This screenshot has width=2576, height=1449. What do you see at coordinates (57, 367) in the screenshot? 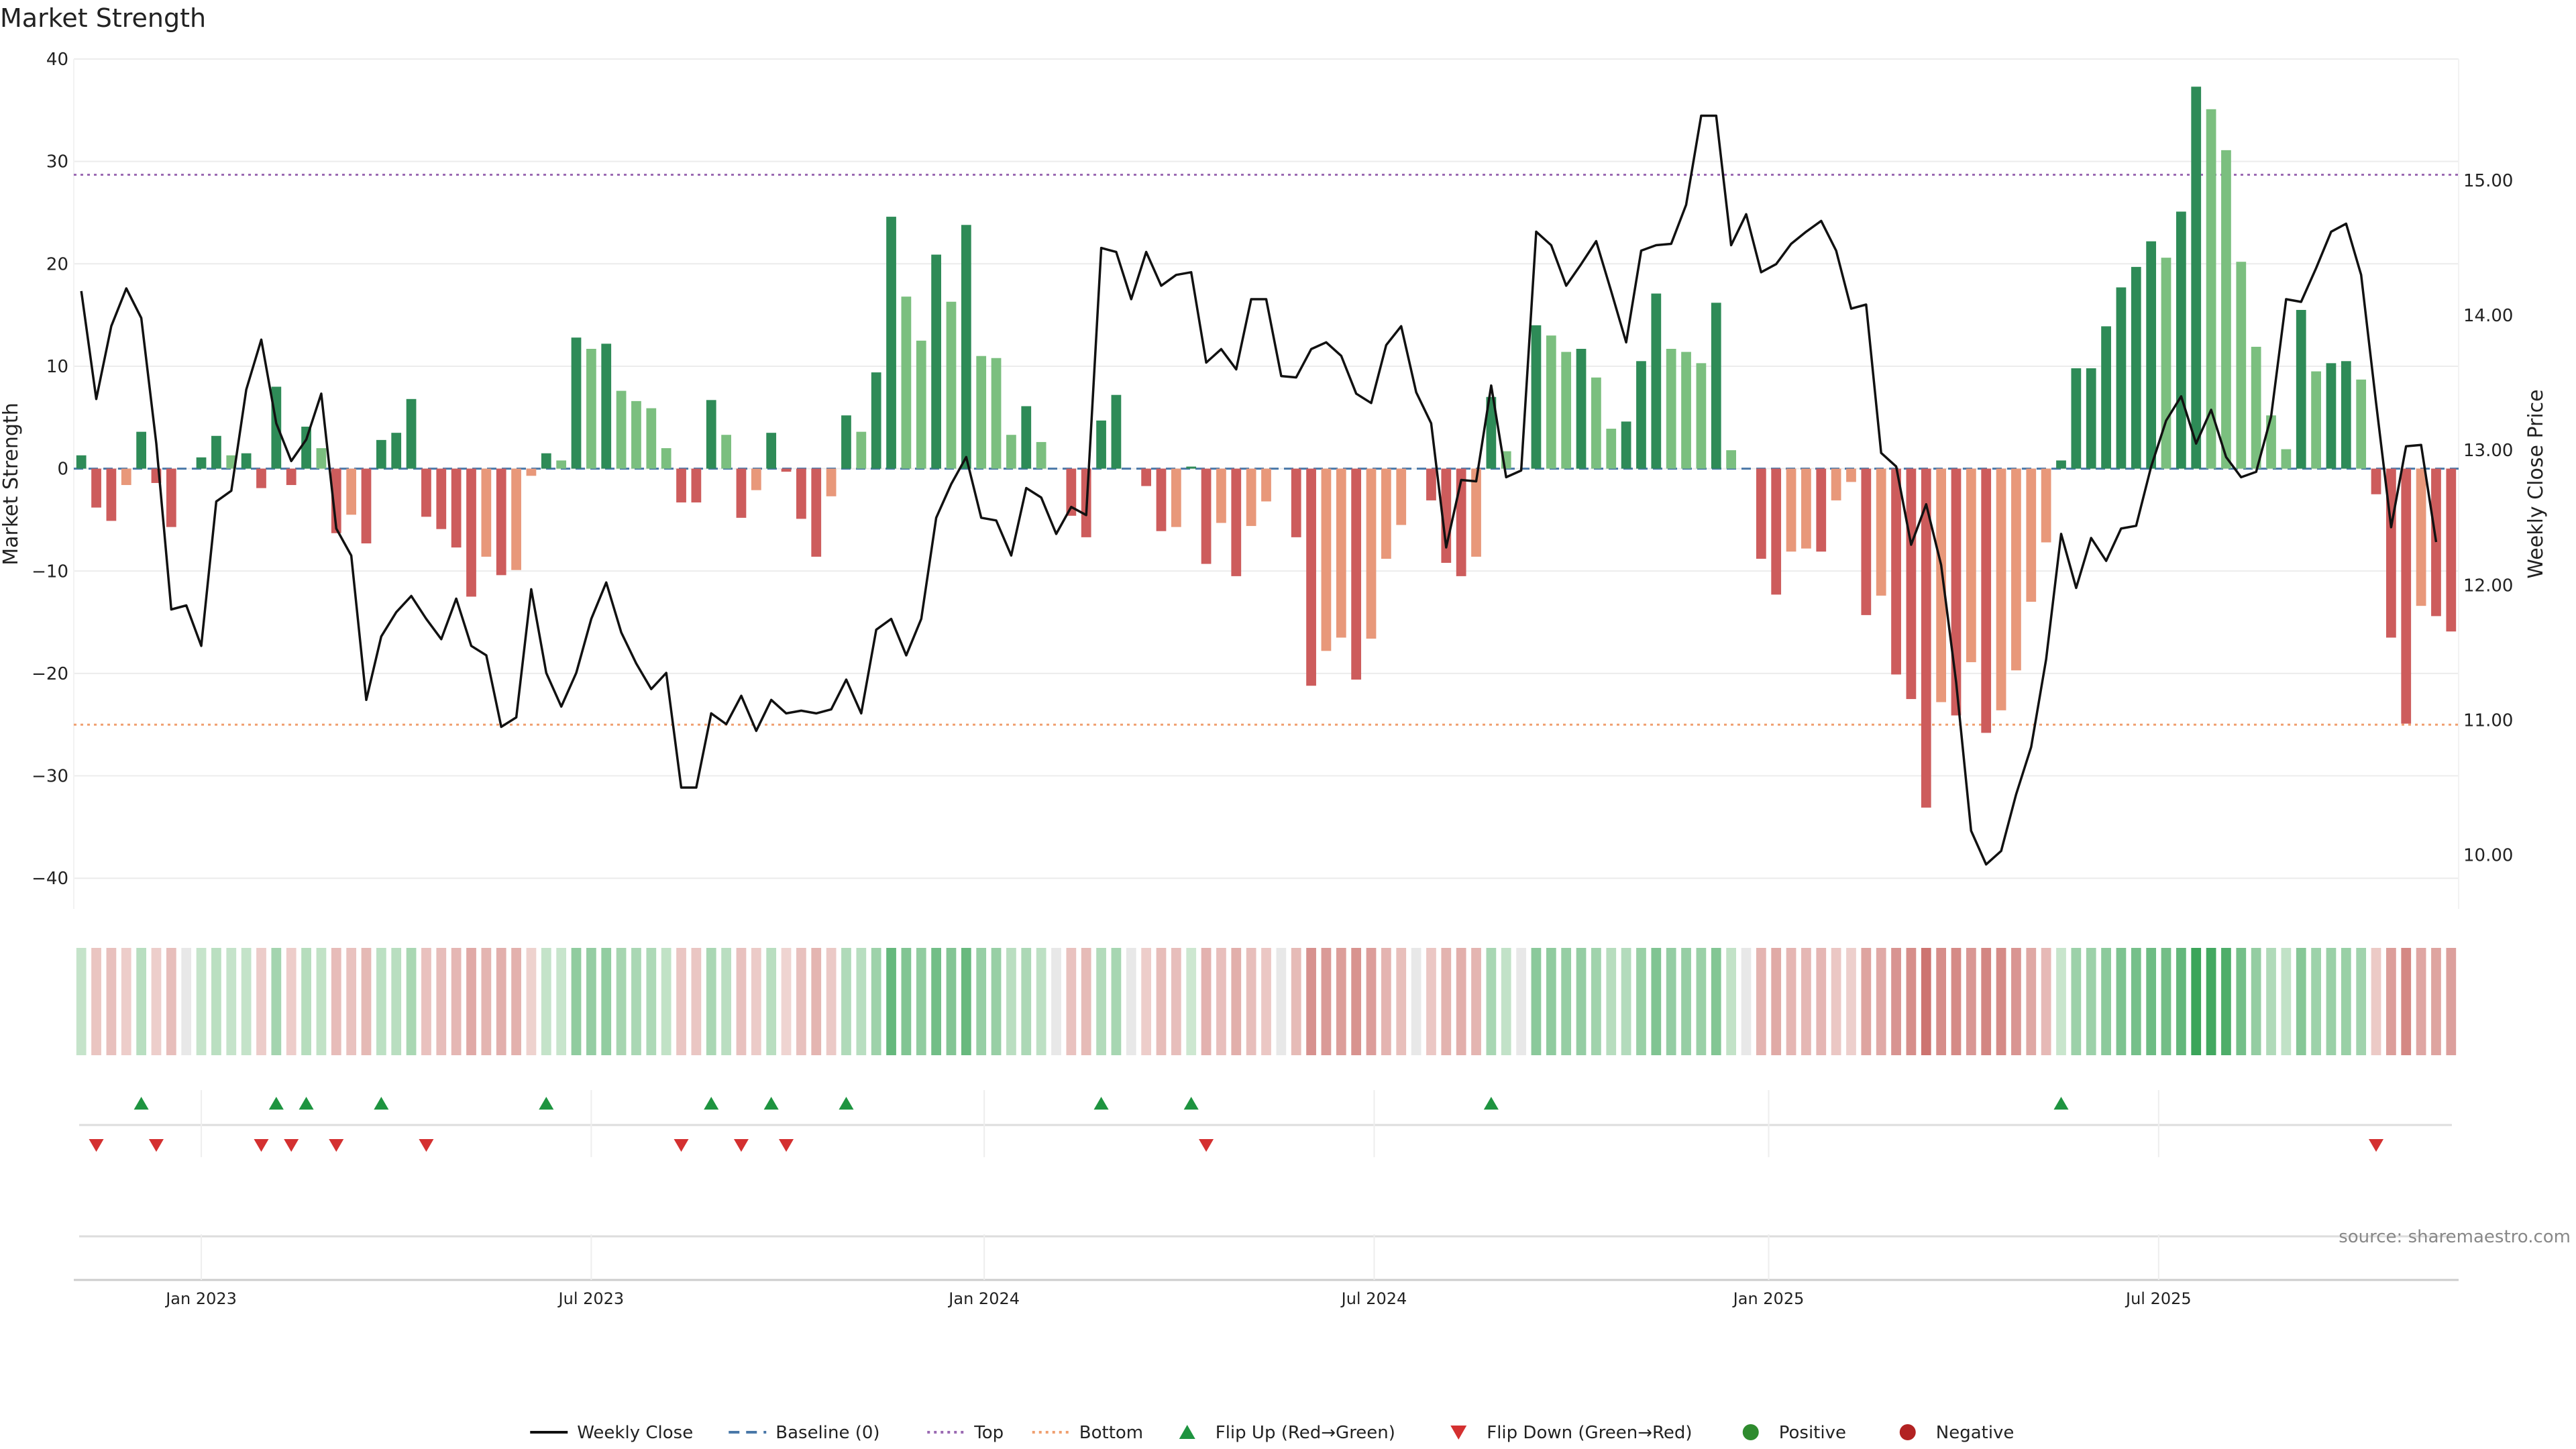
I see `y-tick-left: 10` at bounding box center [57, 367].